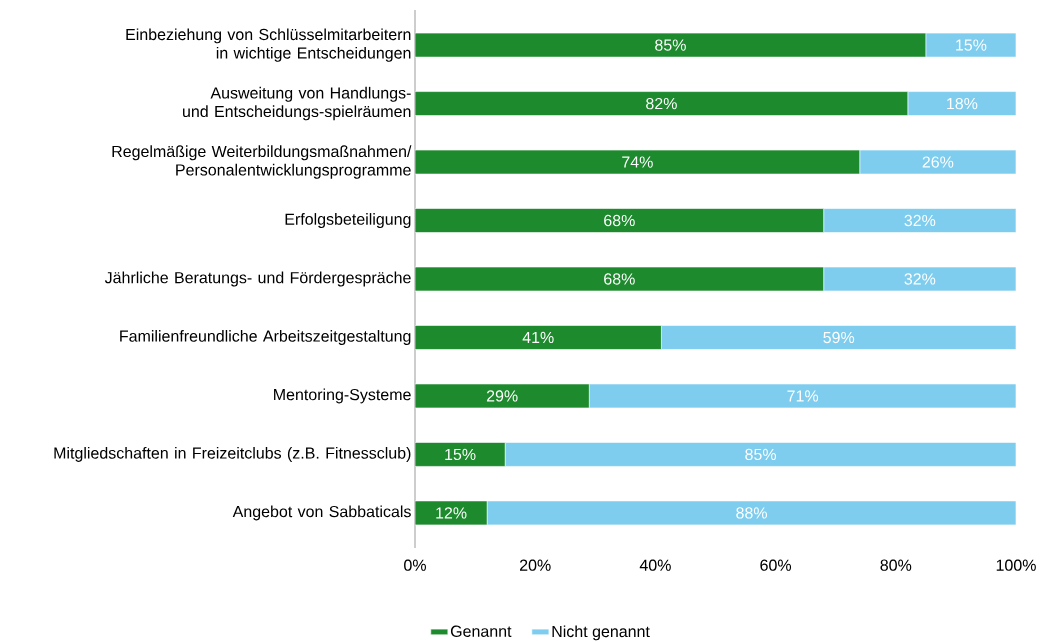 The image size is (1041, 642). What do you see at coordinates (451, 513) in the screenshot?
I see `data-label: 12%` at bounding box center [451, 513].